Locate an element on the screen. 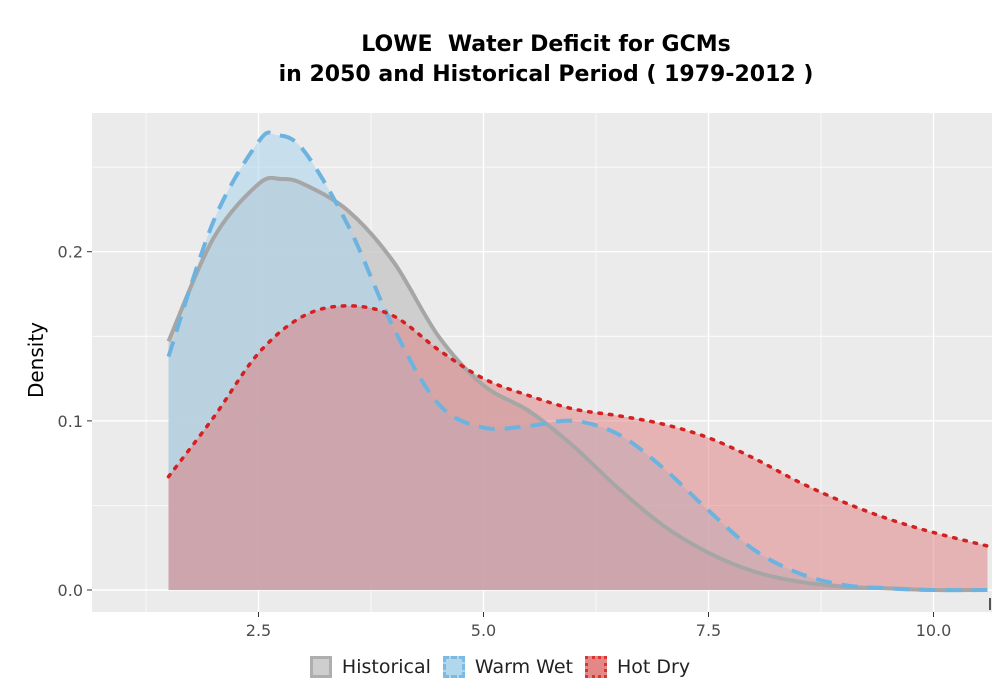  y-tick-label: 0.2 is located at coordinates (70, 252).